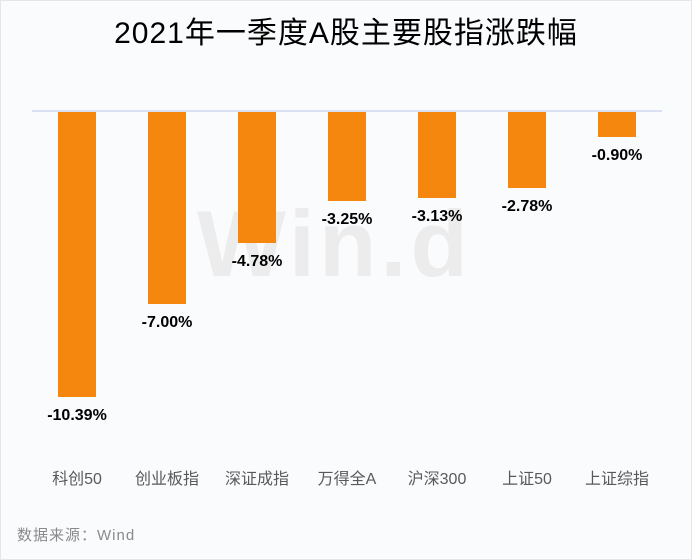 The height and width of the screenshot is (560, 692). What do you see at coordinates (76, 535) in the screenshot?
I see `data-source-label: 数据来源：Wind` at bounding box center [76, 535].